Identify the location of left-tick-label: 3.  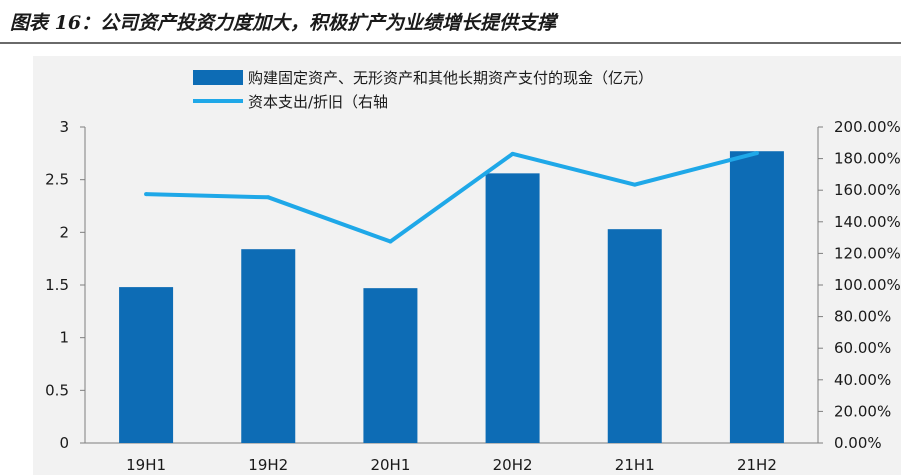
(64, 127).